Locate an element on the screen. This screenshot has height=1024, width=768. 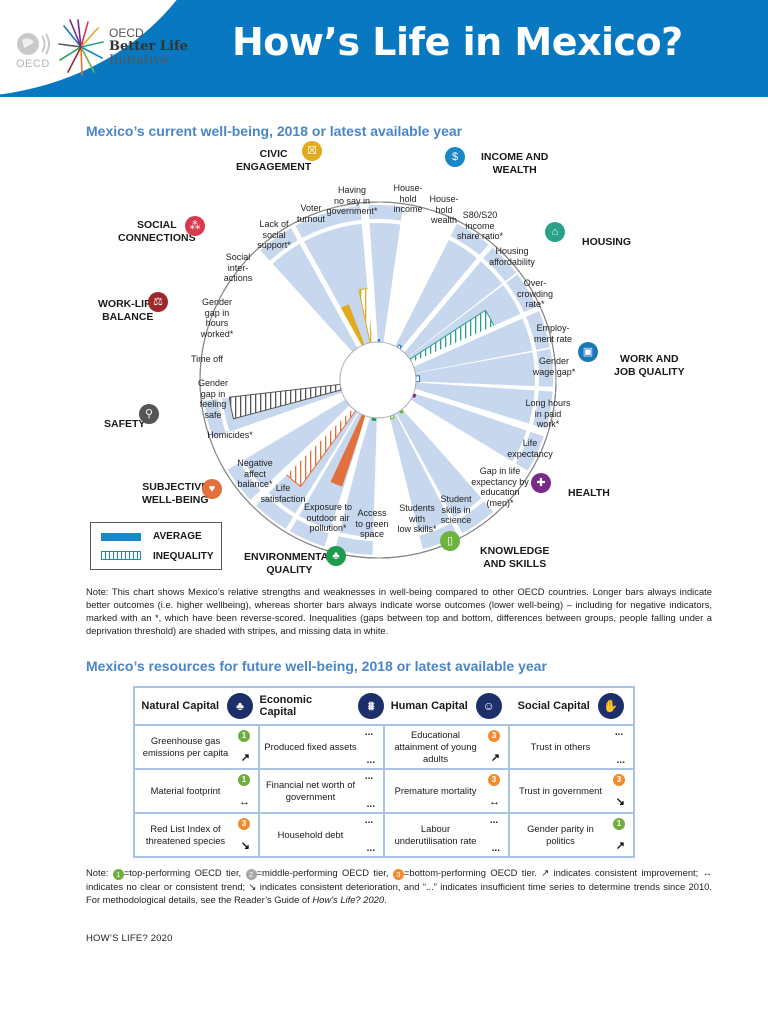
better-life-starburst-icon is located at coordinates (81, 47).